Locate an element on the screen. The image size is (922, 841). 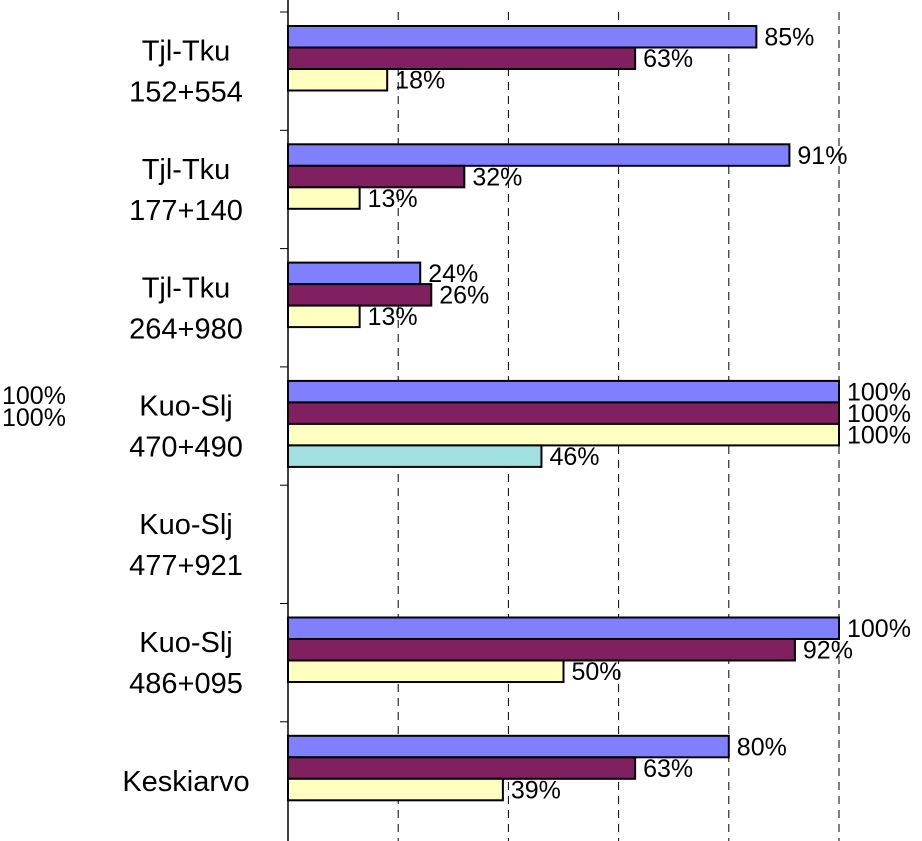
data-label: 50% is located at coordinates (597, 672).